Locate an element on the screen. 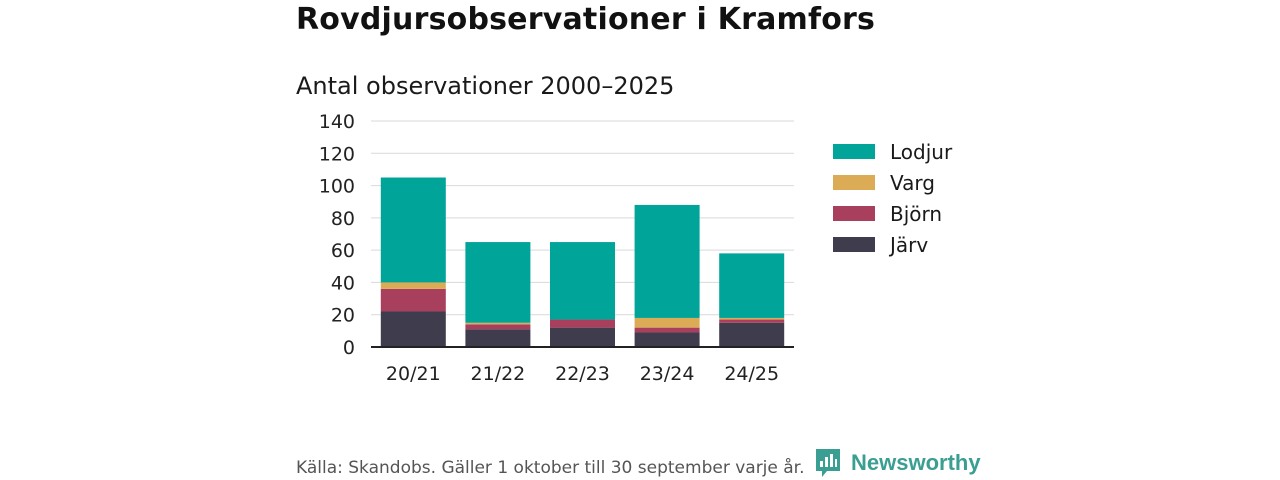  x-tick-label: 24/25 is located at coordinates (751, 374).